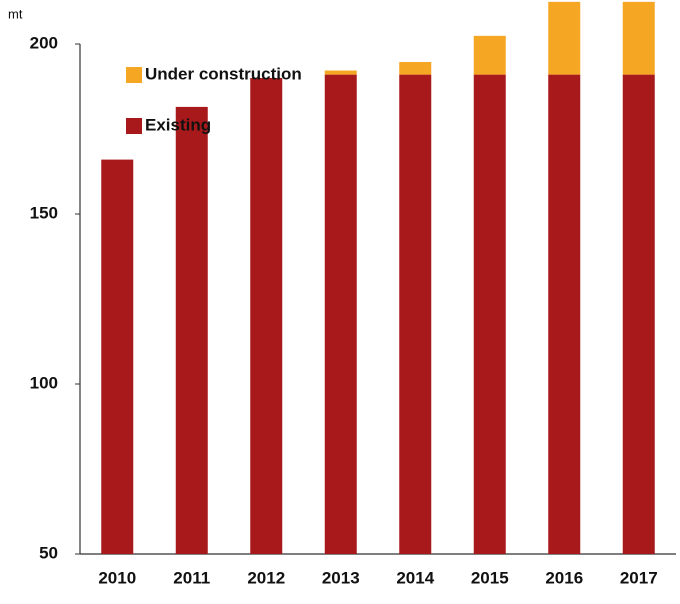 Image resolution: width=680 pixels, height=604 pixels. I want to click on legend-label: Existing, so click(178, 124).